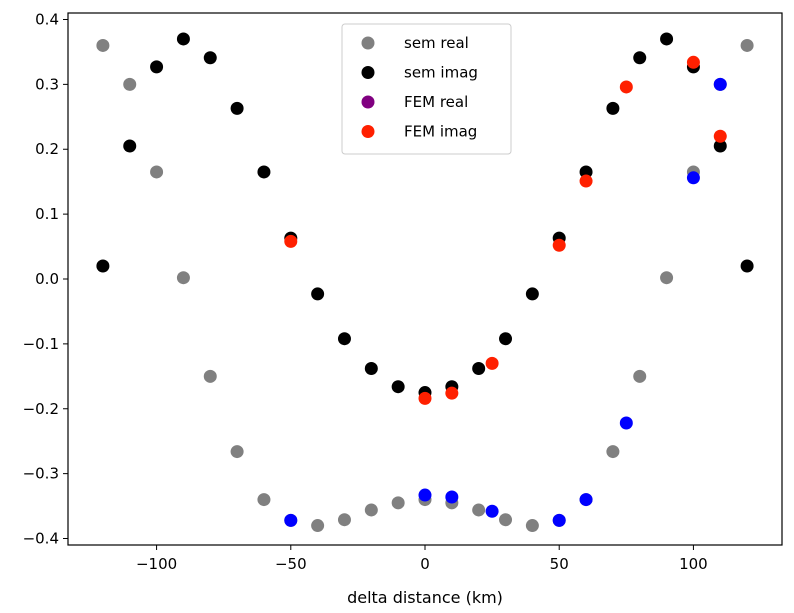  What do you see at coordinates (156, 564) in the screenshot?
I see `x-tick-label: −100` at bounding box center [156, 564].